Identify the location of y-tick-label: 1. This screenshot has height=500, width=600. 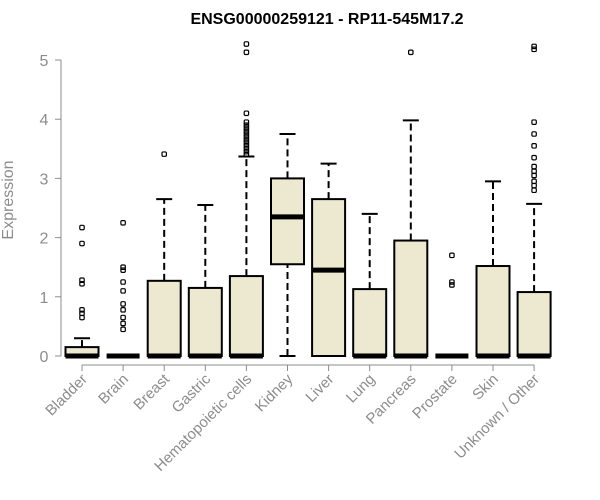
(44, 298).